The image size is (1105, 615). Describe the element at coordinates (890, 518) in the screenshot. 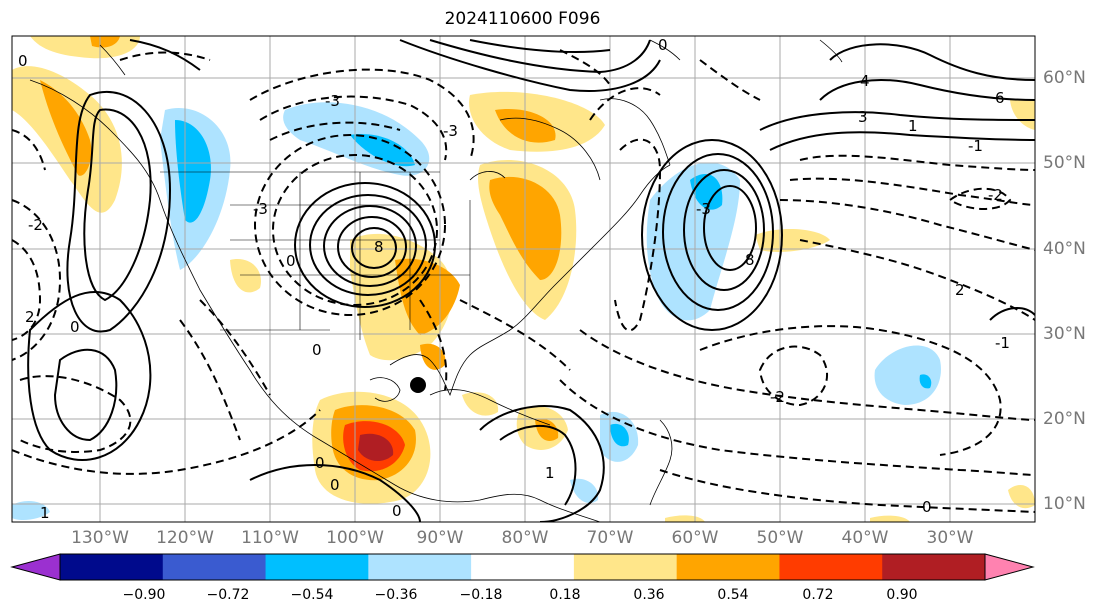

I see `shade-bottom-yellow2` at that location.